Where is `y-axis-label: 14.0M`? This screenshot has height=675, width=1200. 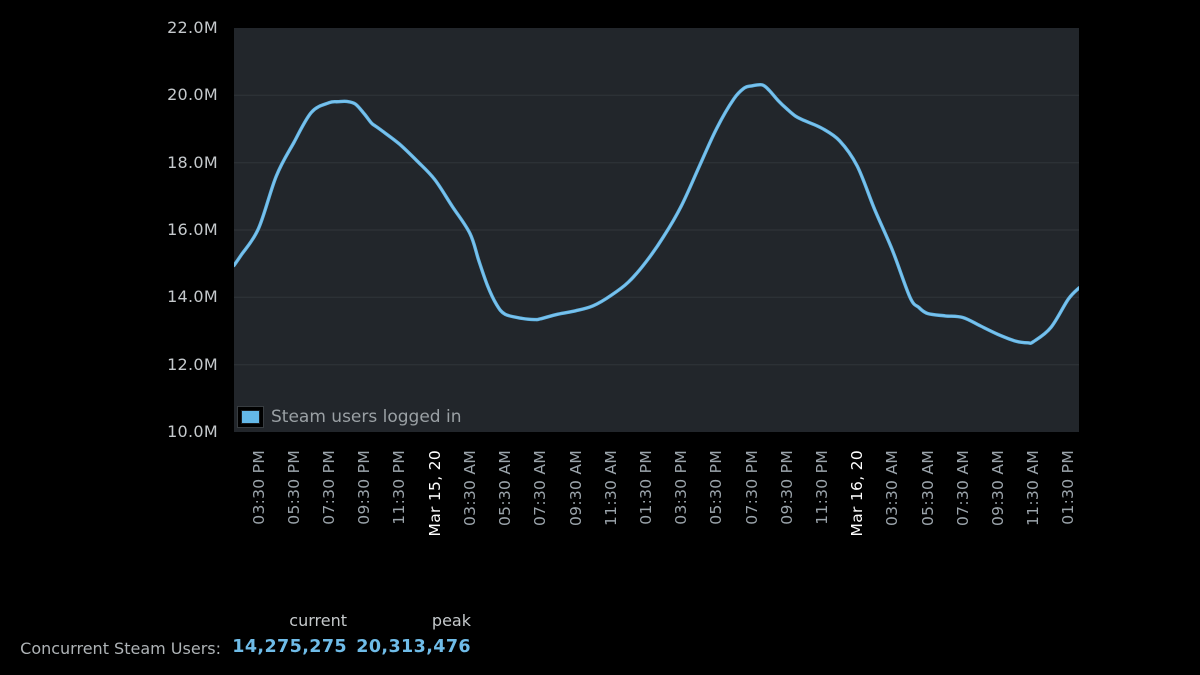
y-axis-label: 14.0M is located at coordinates (192, 297).